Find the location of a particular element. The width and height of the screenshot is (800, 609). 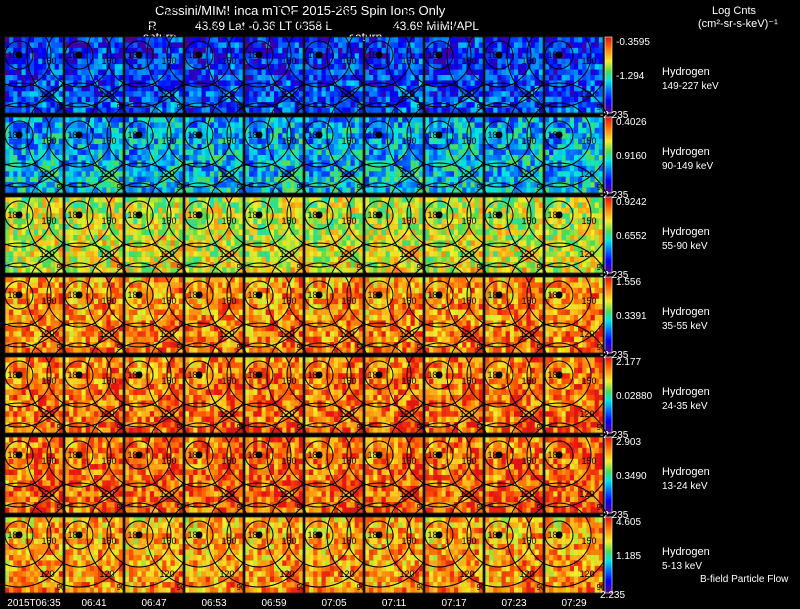

b-field-direction-marker is located at coordinates (379, 55).